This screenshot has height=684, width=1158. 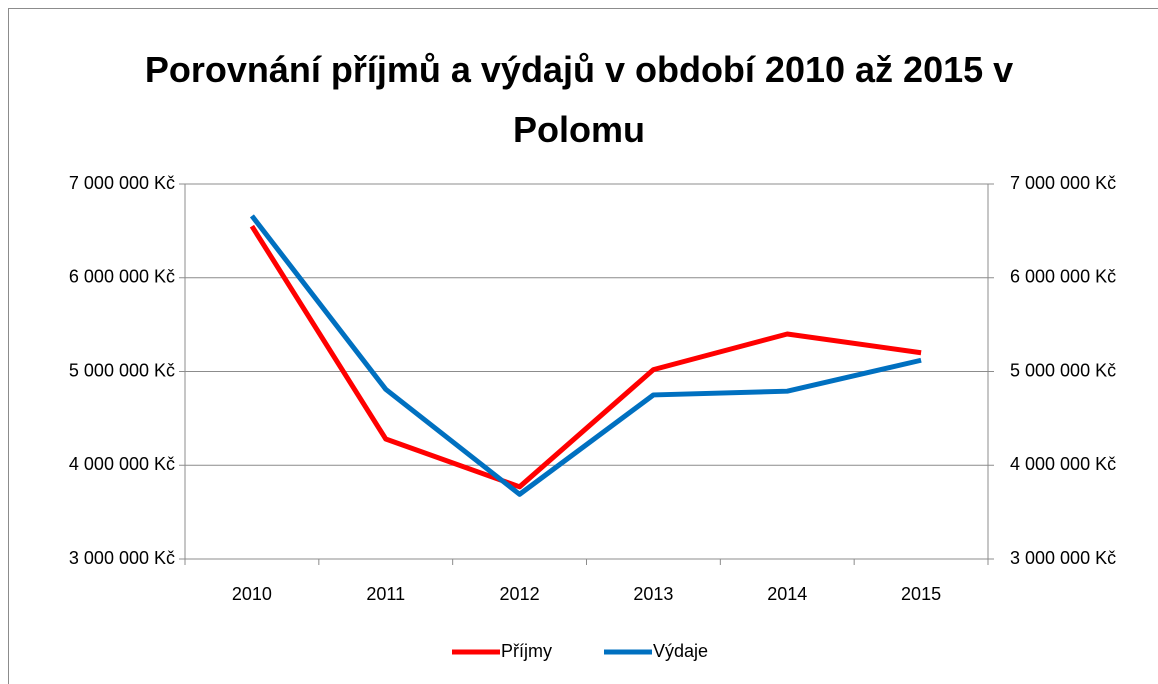 What do you see at coordinates (921, 594) in the screenshot?
I see `x-tick-label: 2015` at bounding box center [921, 594].